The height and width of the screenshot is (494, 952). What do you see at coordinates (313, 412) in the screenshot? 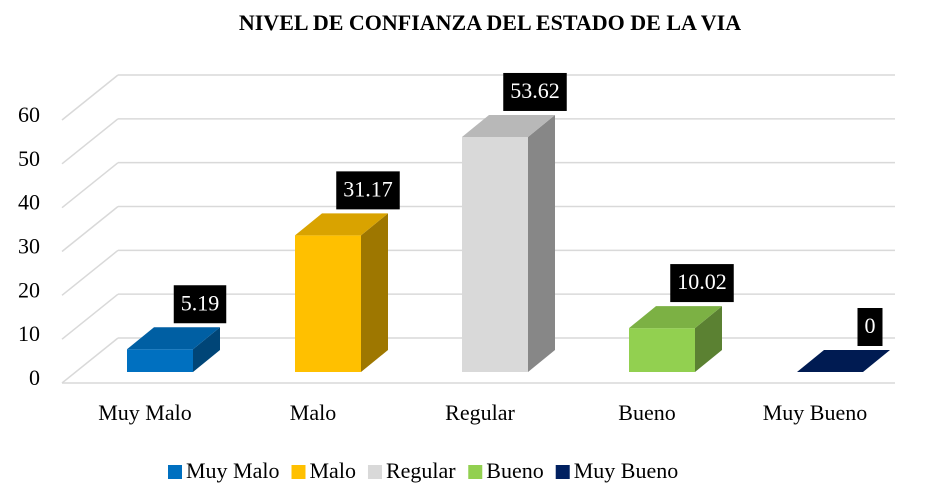
I see `x-tick-label: Malo` at bounding box center [313, 412].